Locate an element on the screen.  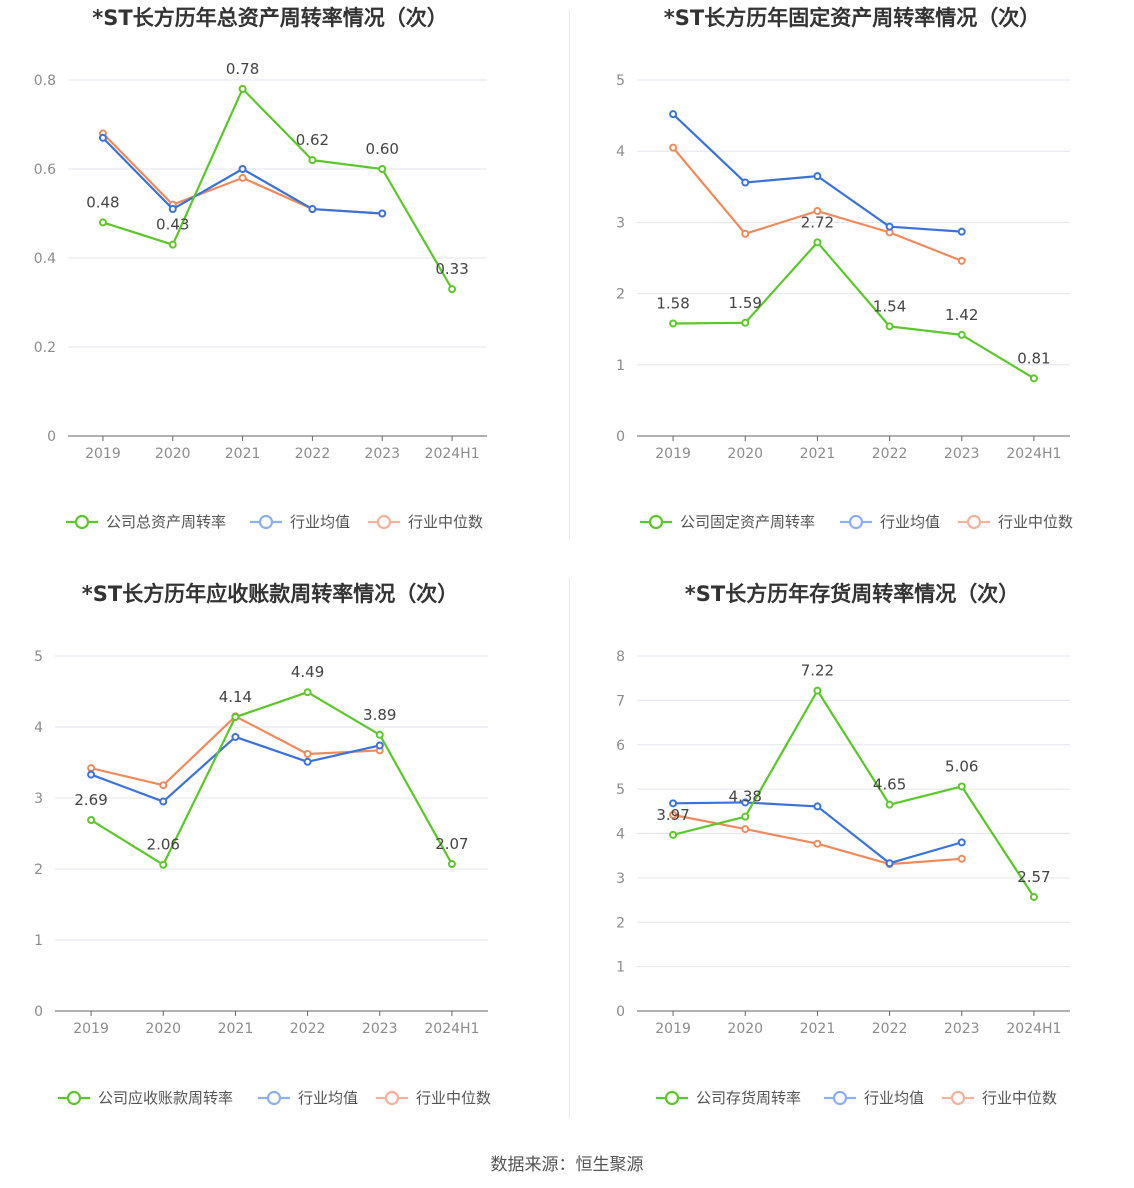
divider-bottom is located at coordinates (569, 848).